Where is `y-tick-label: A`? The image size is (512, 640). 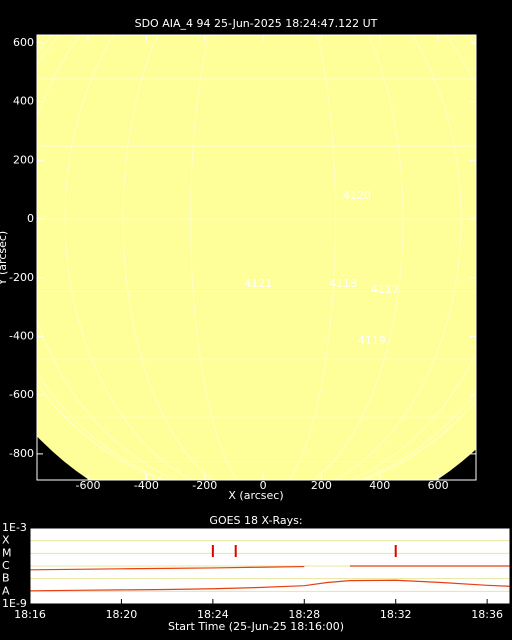 y-tick-label: A is located at coordinates (6, 590).